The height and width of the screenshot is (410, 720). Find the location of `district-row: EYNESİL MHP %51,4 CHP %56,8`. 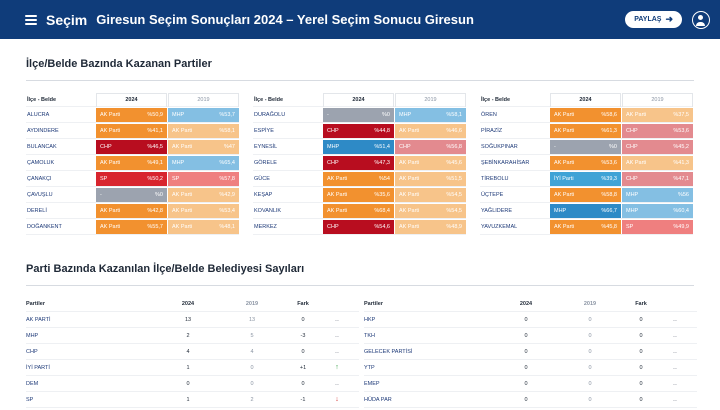

district-row: EYNESİL MHP %51,4 CHP %56,8 is located at coordinates (359, 147).